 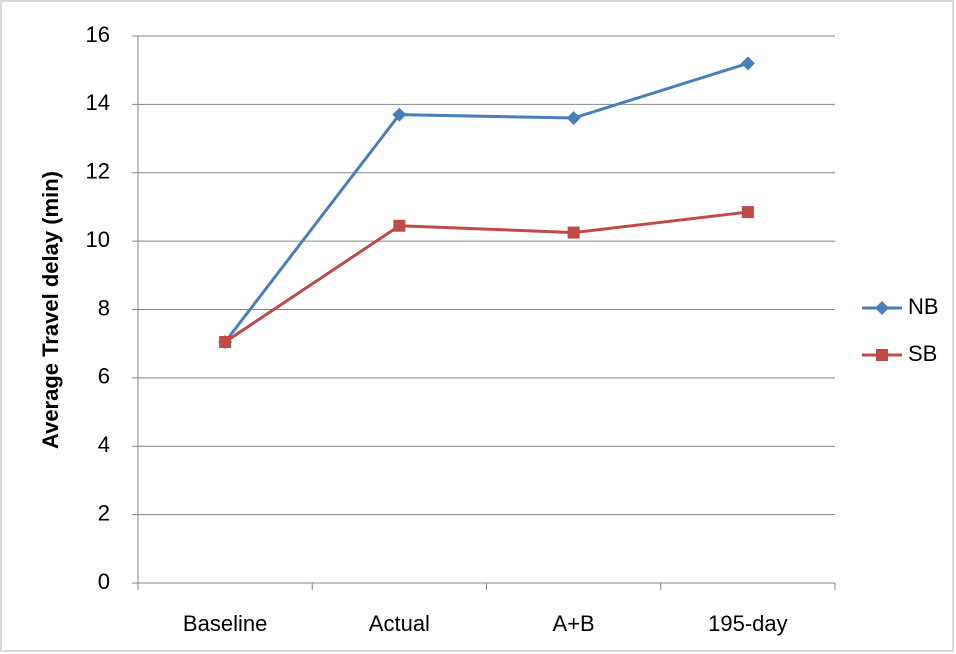 What do you see at coordinates (486, 277) in the screenshot?
I see `series-line` at bounding box center [486, 277].